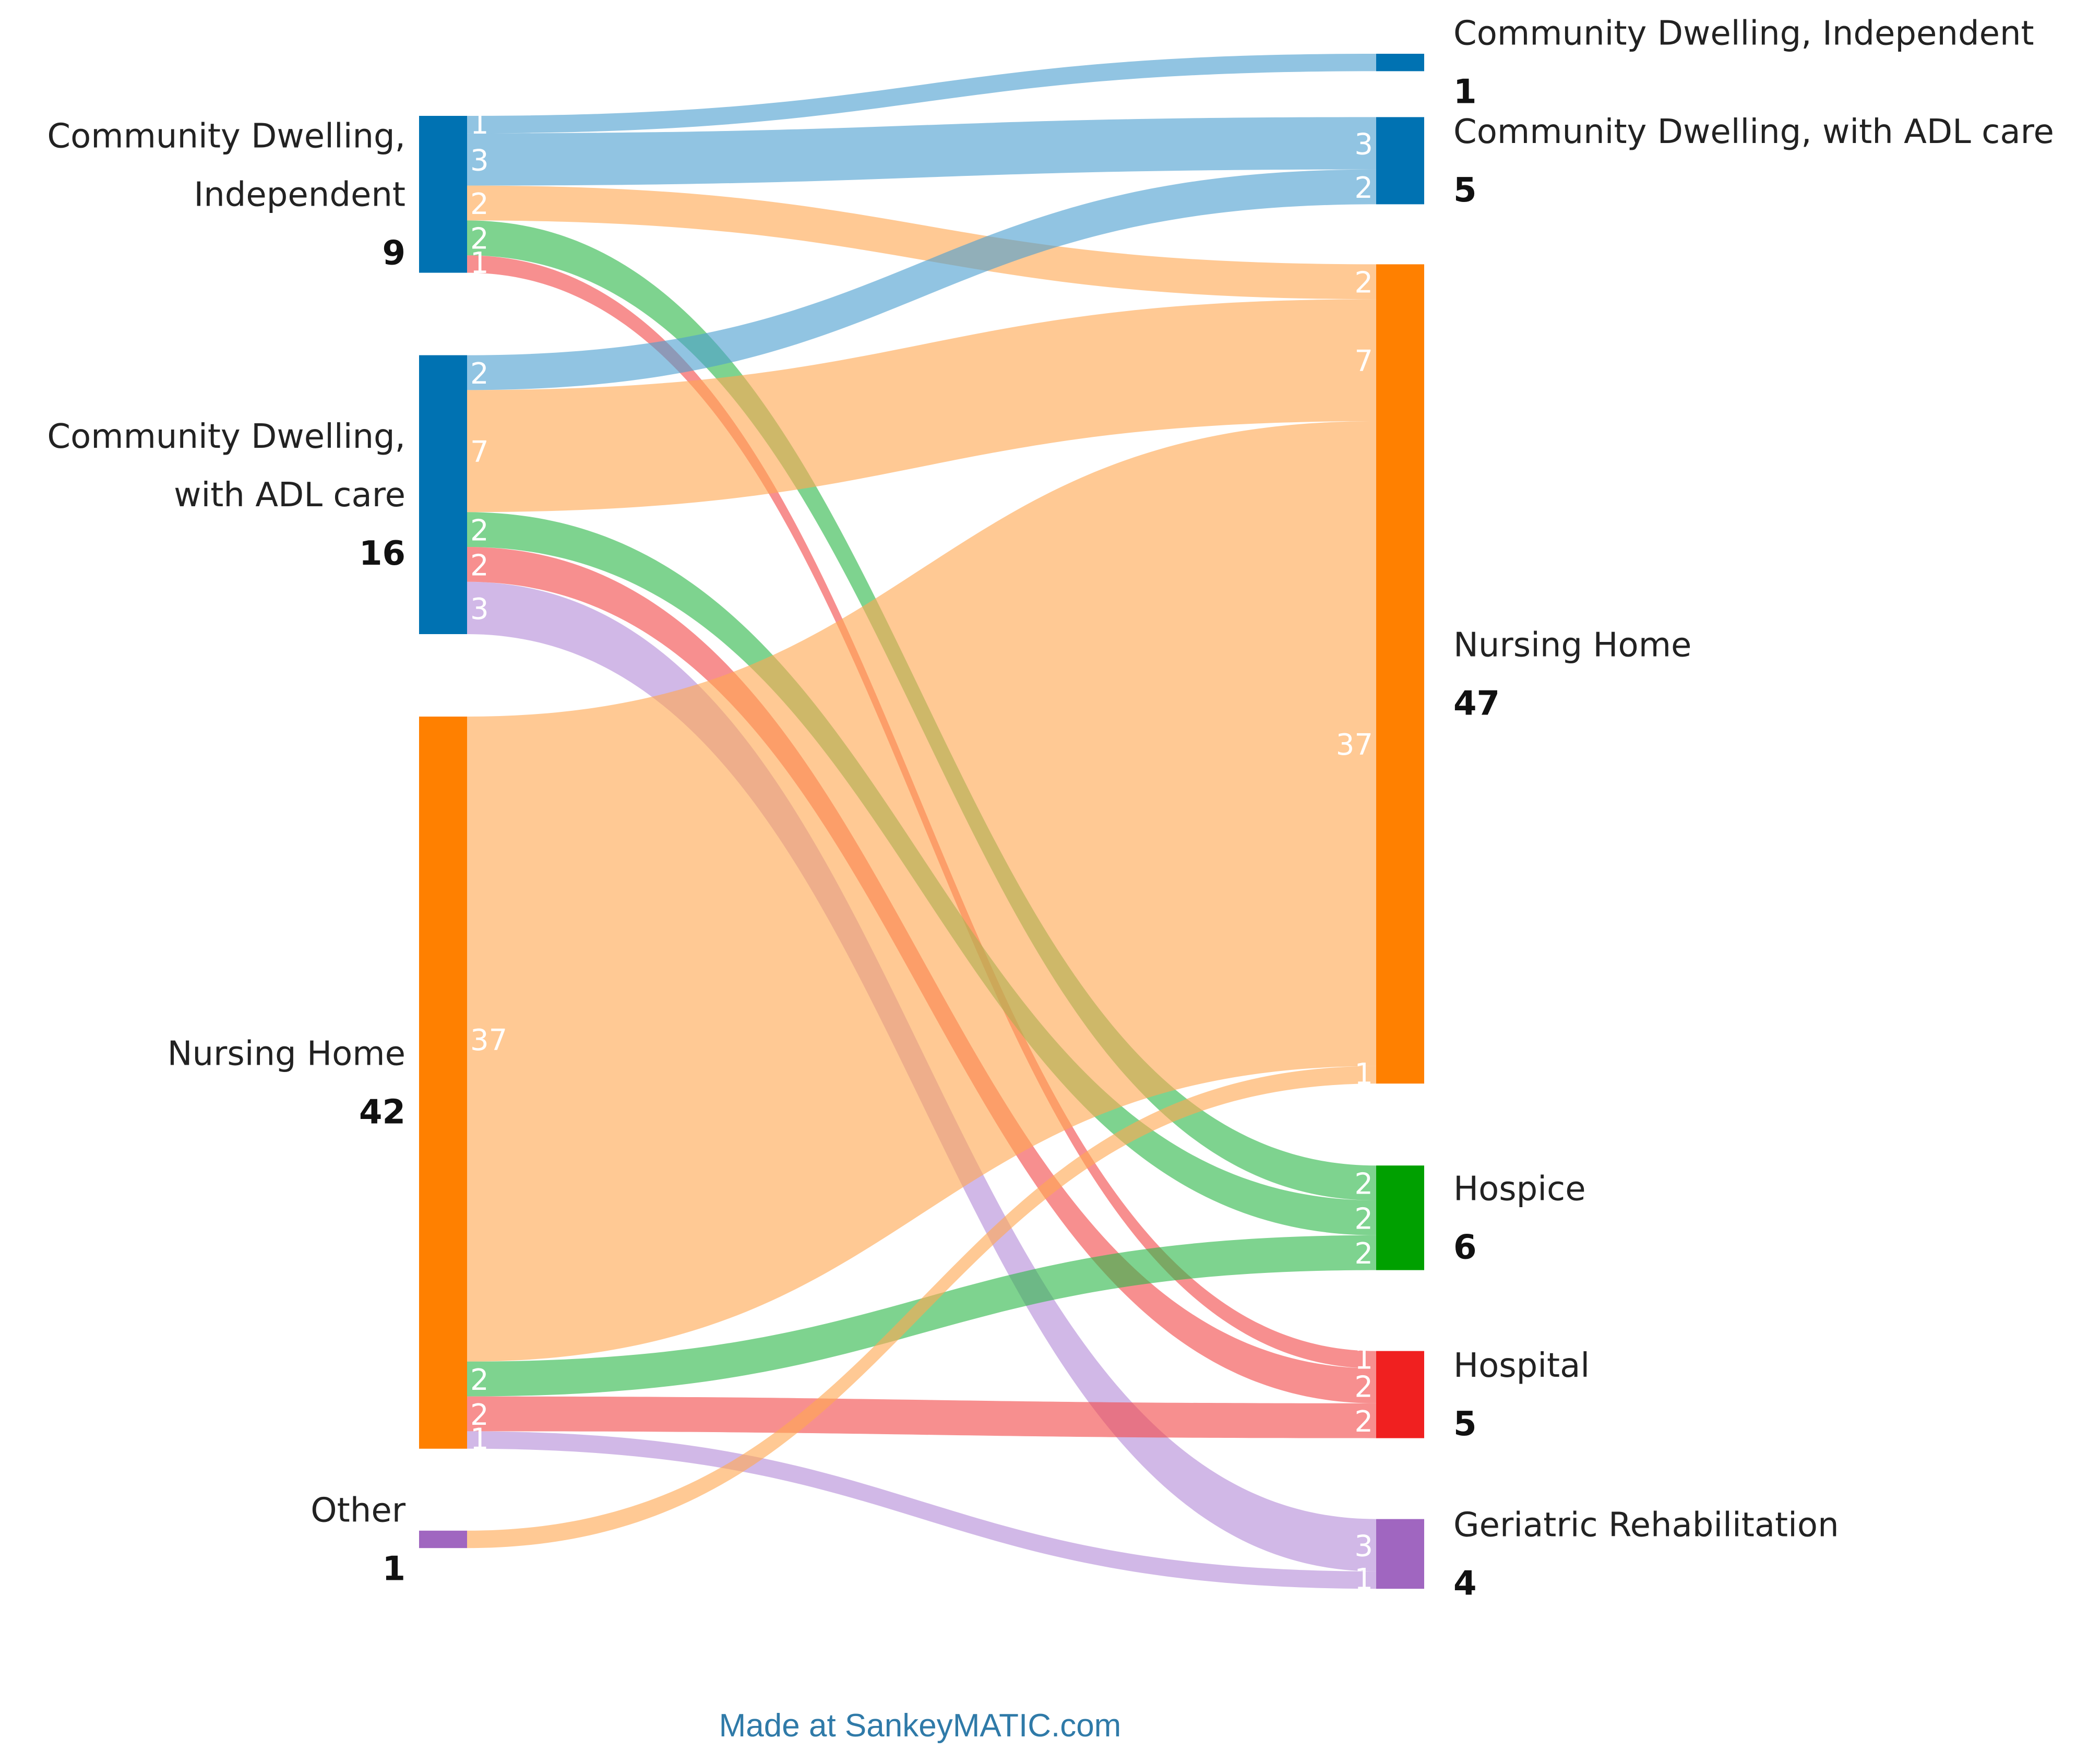 The height and width of the screenshot is (1763, 2100). Describe the element at coordinates (299, 194) in the screenshot. I see `node-label-src_cdi-line-1: Independent` at that location.